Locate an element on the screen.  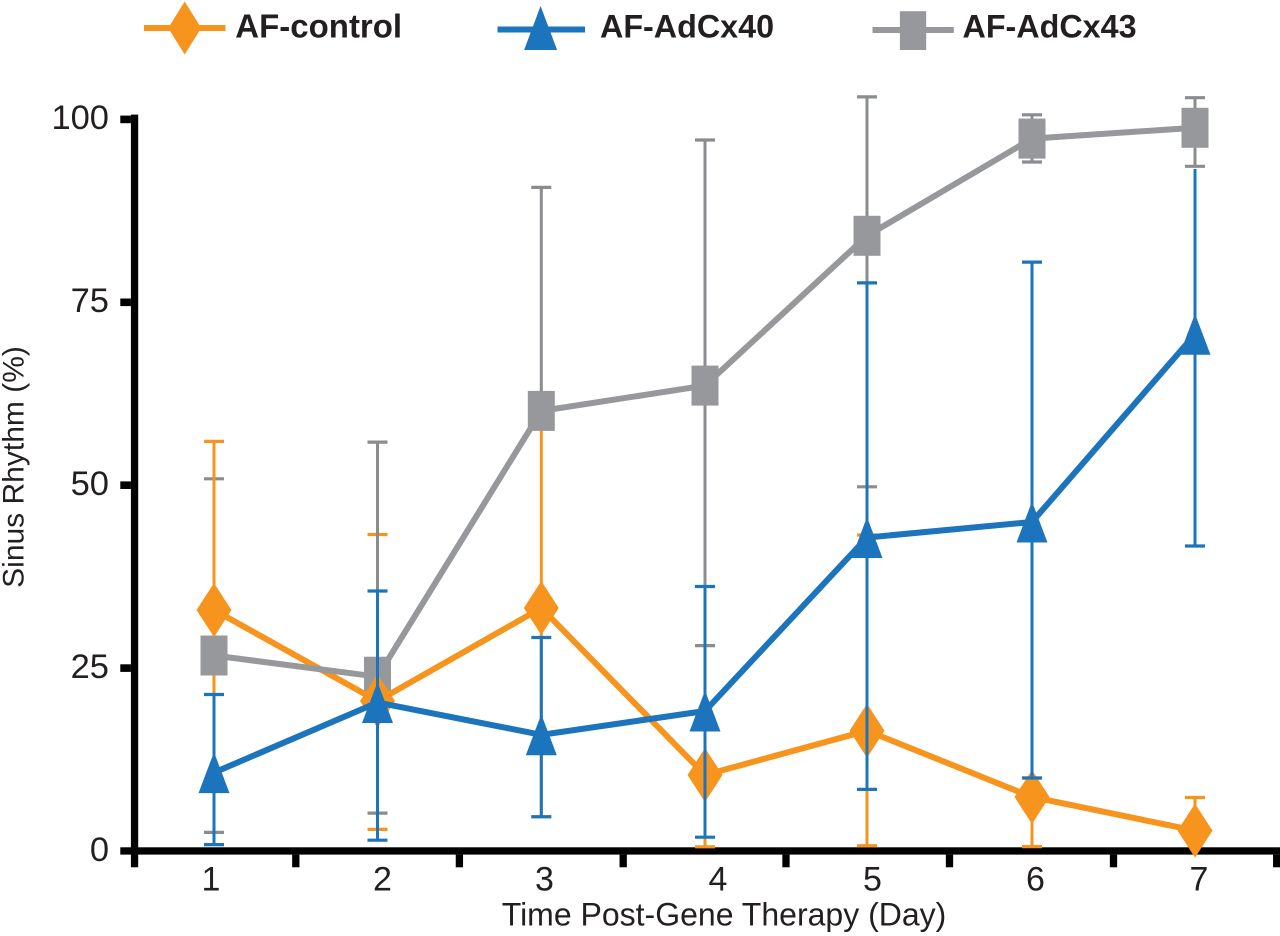
svg-text: 7 is located at coordinates (1199, 880).